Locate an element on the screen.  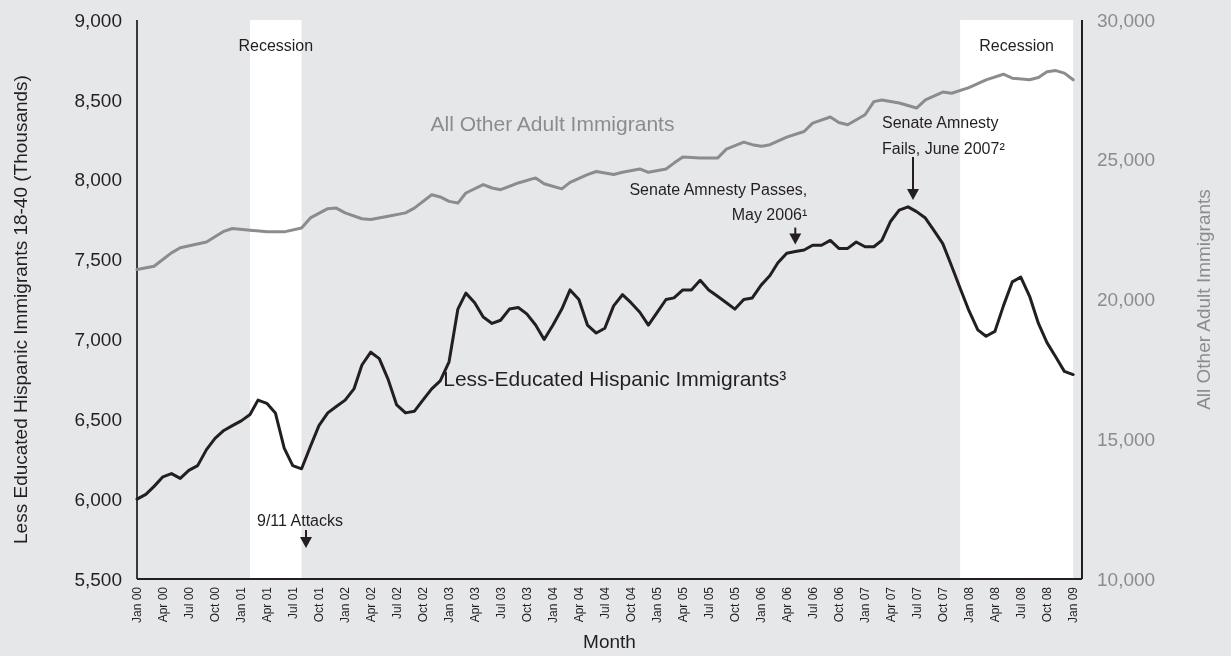
x-tick-label: Oct 05 is located at coordinates (735, 604).